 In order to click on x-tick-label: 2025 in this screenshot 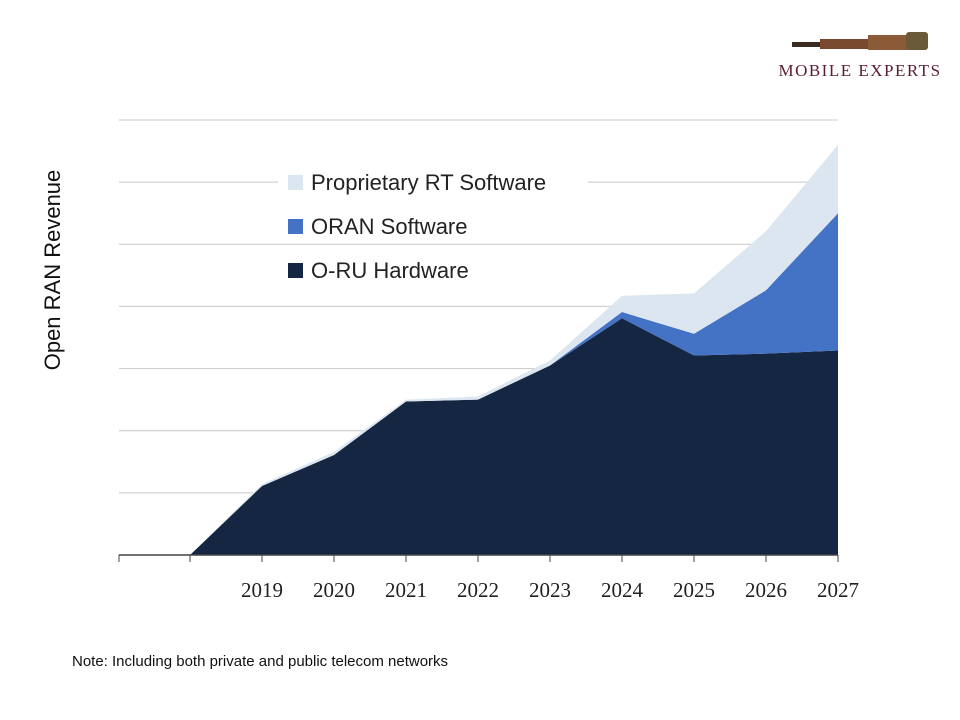, I will do `click(694, 590)`.